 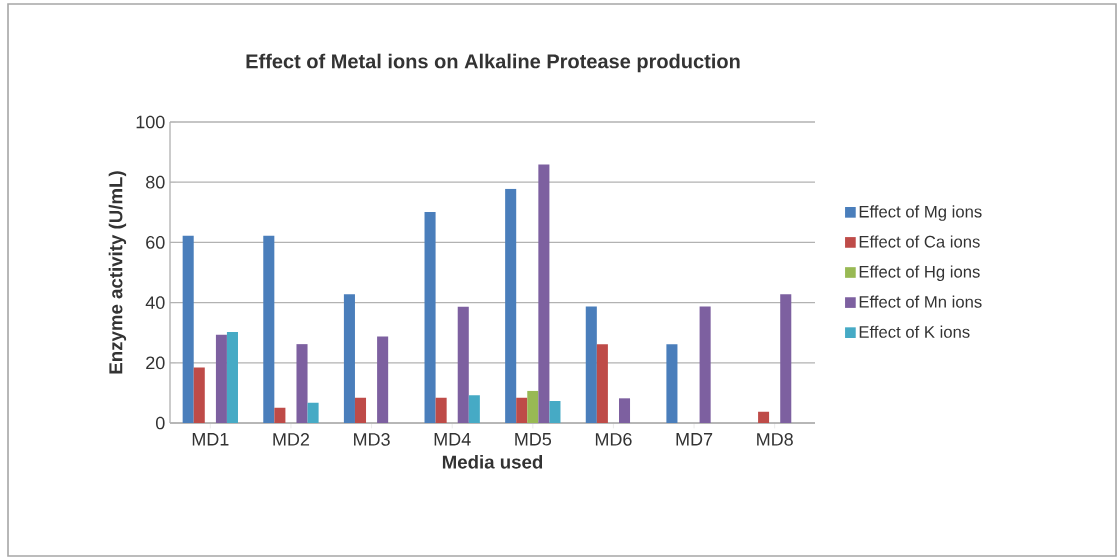 What do you see at coordinates (919, 273) in the screenshot?
I see `legend-label: Effect of Hg ions` at bounding box center [919, 273].